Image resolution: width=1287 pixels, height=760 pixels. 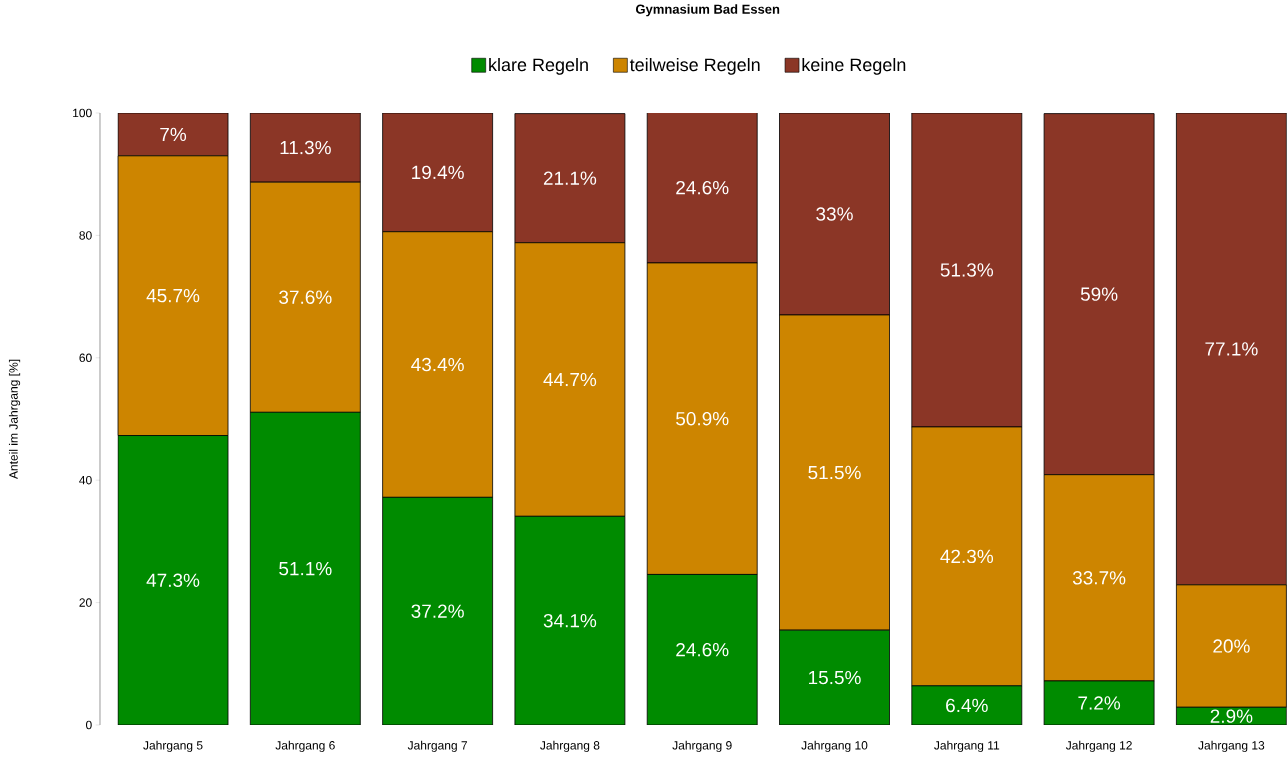 I want to click on data-label: 11.3%, so click(x=305, y=147).